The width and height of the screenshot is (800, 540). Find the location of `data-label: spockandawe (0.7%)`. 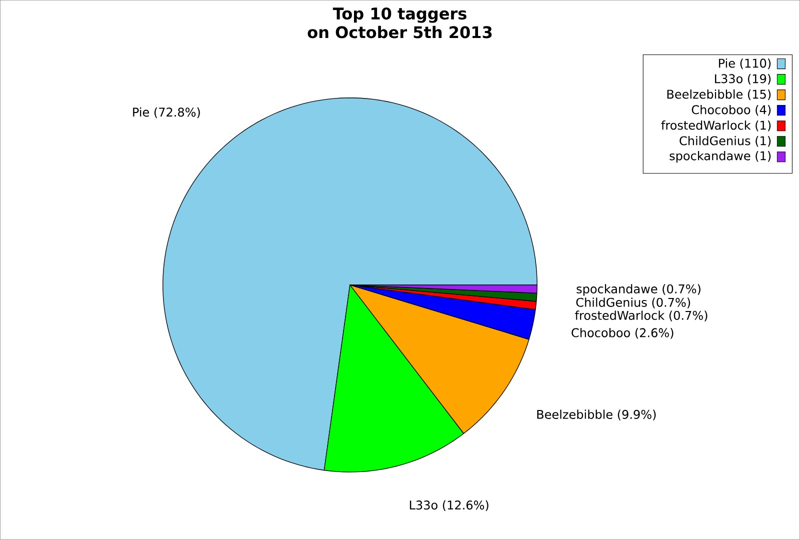

data-label: spockandawe (0.7%) is located at coordinates (638, 290).